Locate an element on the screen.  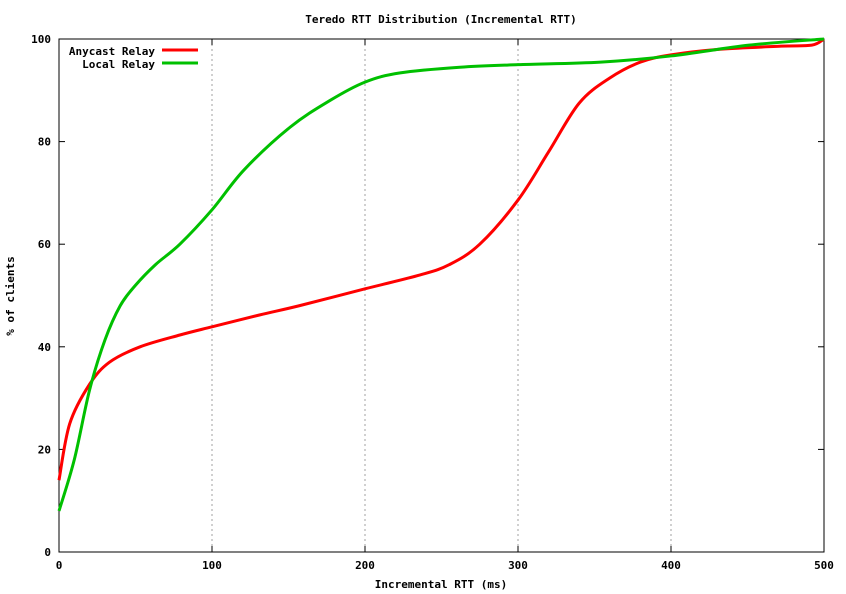
y-tick-label: 0 is located at coordinates (47, 552).